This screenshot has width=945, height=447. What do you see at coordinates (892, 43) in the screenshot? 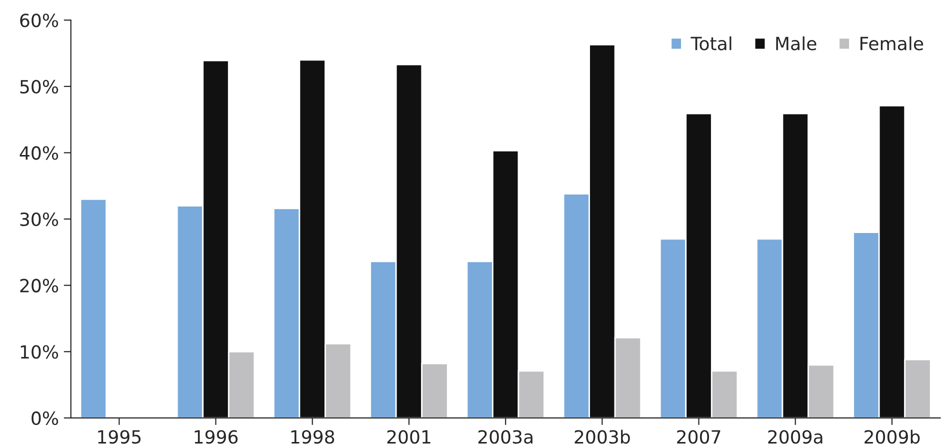
I see `legend-label: Female` at bounding box center [892, 43].